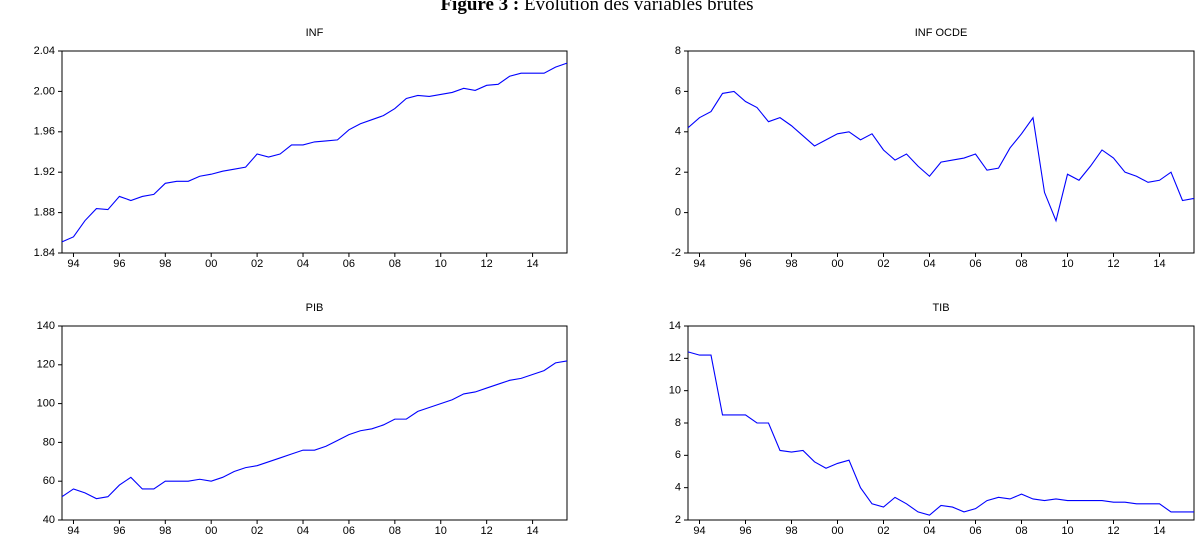 This screenshot has height=539, width=1195. Describe the element at coordinates (315, 308) in the screenshot. I see `chart-title: PIB` at that location.